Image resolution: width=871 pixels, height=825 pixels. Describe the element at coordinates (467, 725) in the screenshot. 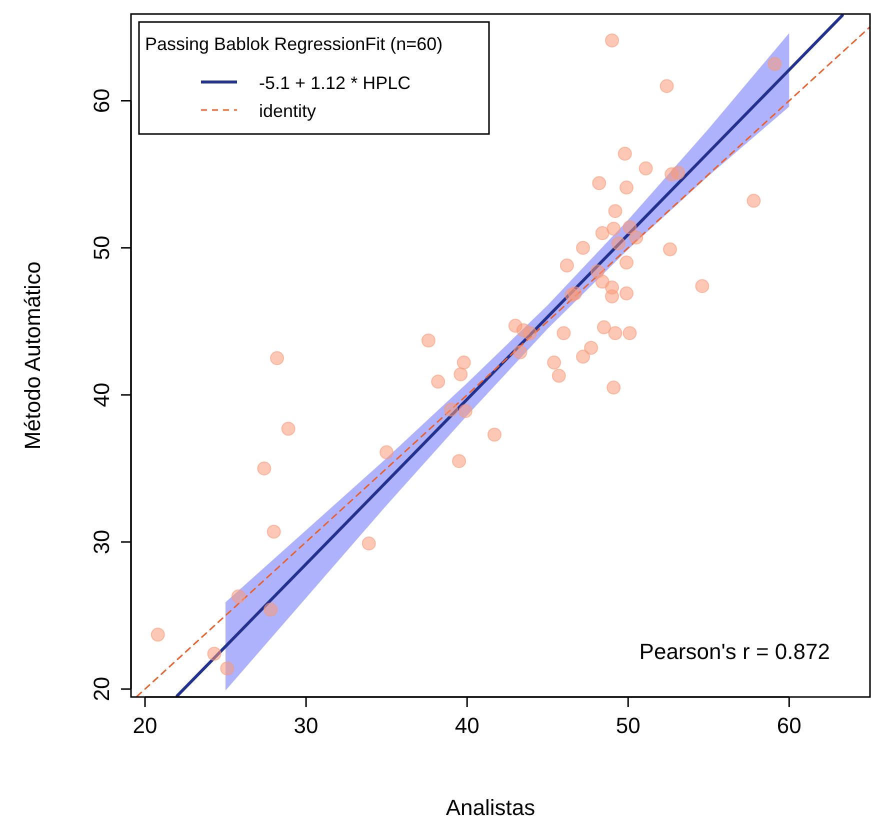

I see `x-tick-label: 40` at that location.